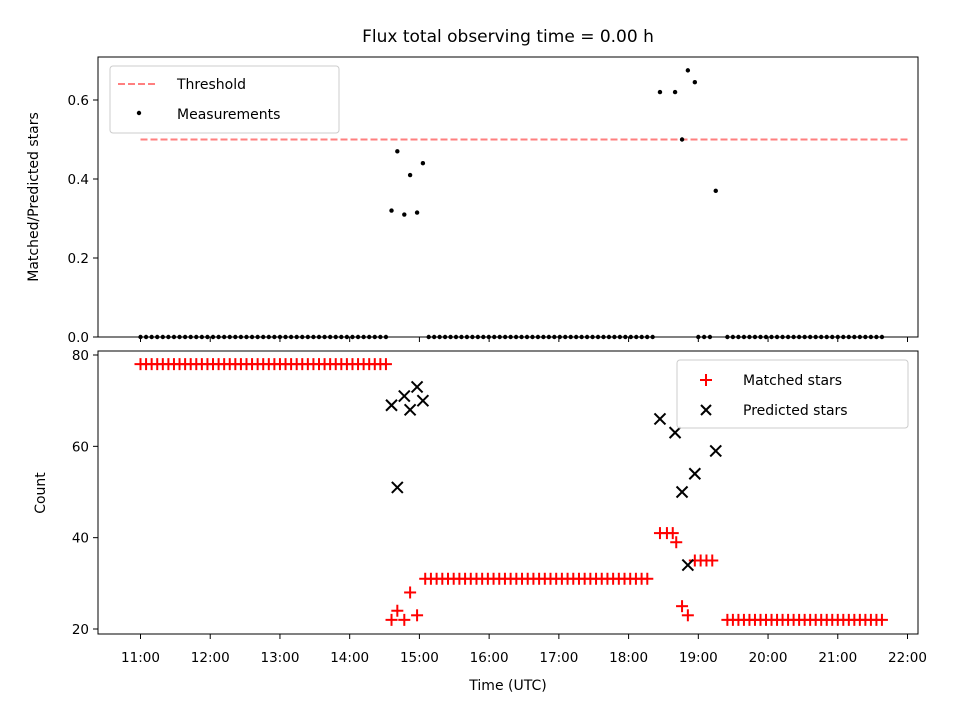 This screenshot has height=725, width=960. I want to click on legend-predicted-swatch, so click(706, 410).